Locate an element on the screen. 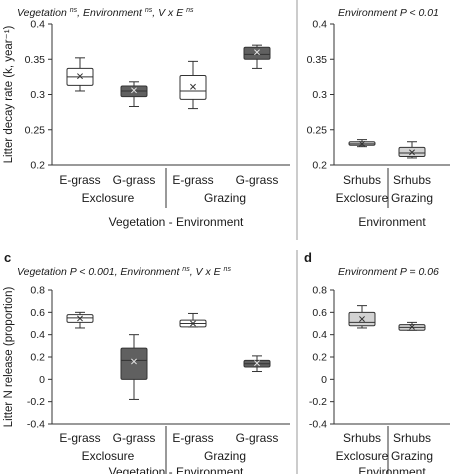 Image resolution: width=474 pixels, height=474 pixels. title-part: Environment P = 0.06 is located at coordinates (388, 272).